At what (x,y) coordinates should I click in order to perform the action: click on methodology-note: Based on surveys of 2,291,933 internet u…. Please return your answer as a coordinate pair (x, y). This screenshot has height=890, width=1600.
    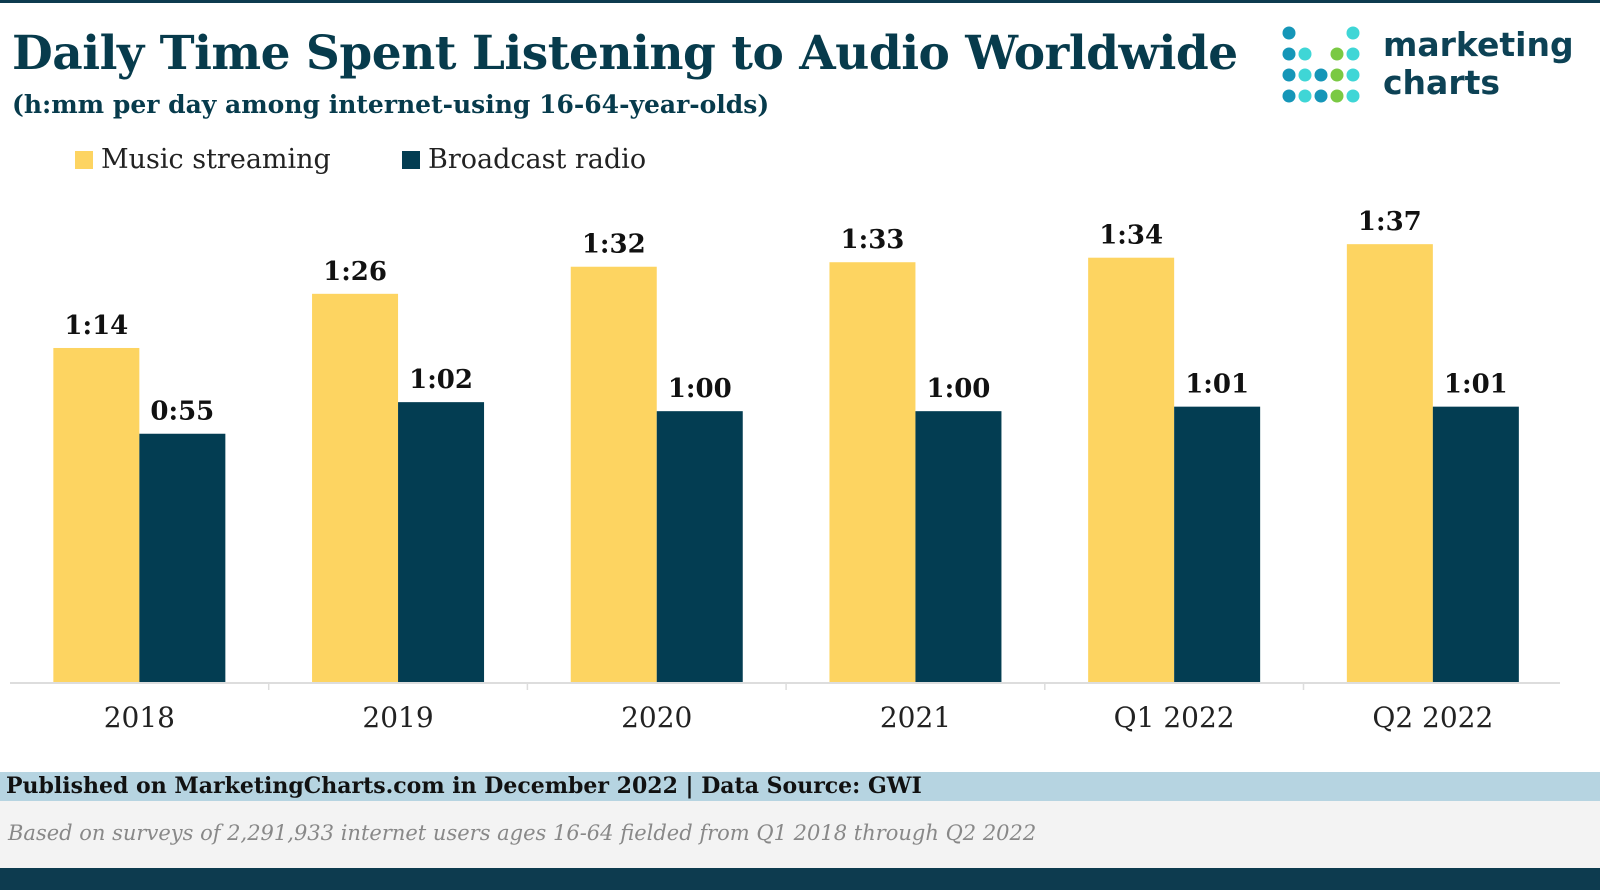
    Looking at the image, I should click on (800, 834).